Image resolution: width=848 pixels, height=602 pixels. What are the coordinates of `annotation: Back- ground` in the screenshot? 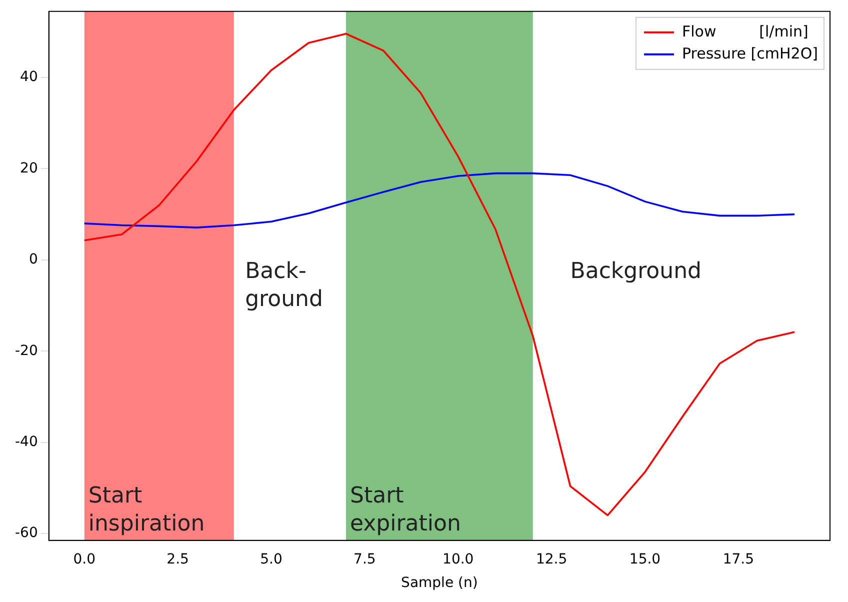 It's located at (284, 285).